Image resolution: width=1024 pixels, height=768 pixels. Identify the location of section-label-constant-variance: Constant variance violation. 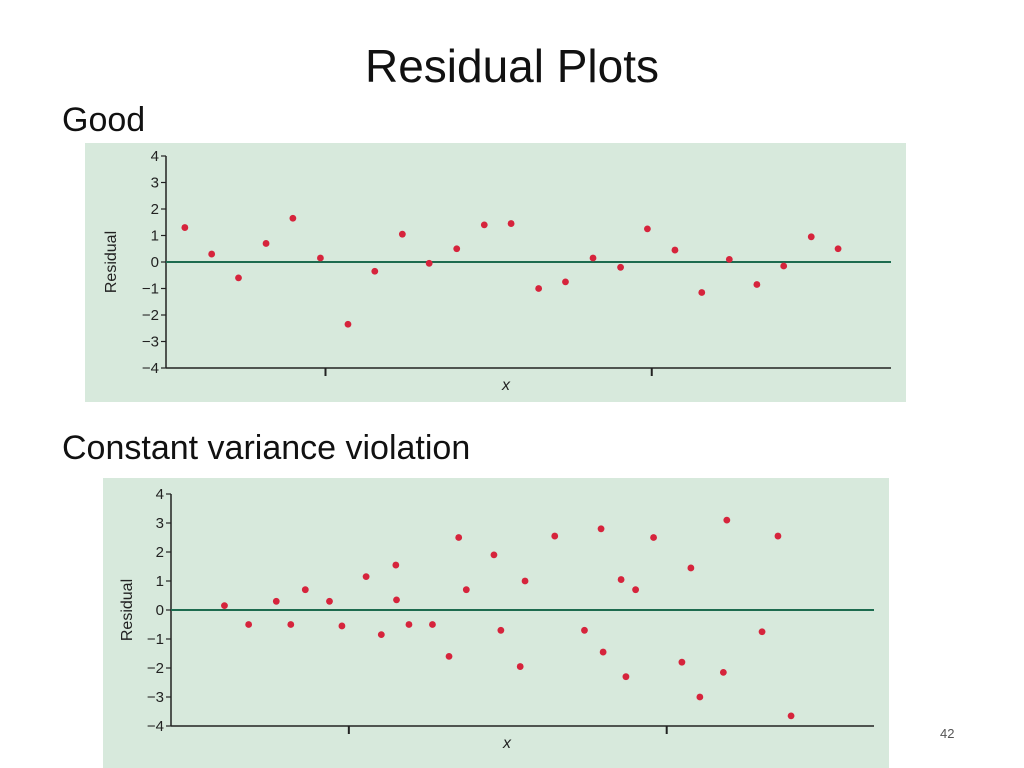
(266, 448).